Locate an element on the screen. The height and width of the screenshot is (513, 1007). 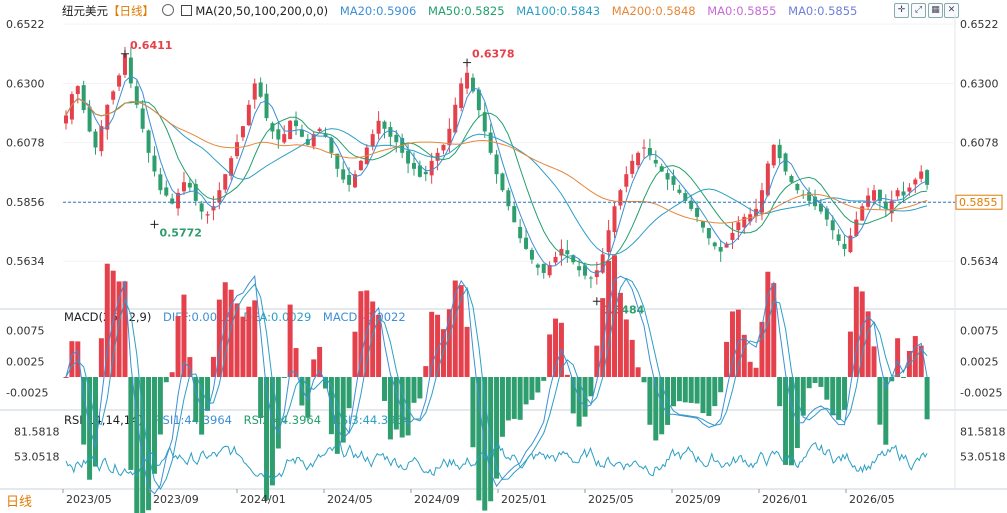
period-tab: 日线 is located at coordinates (29, 502).